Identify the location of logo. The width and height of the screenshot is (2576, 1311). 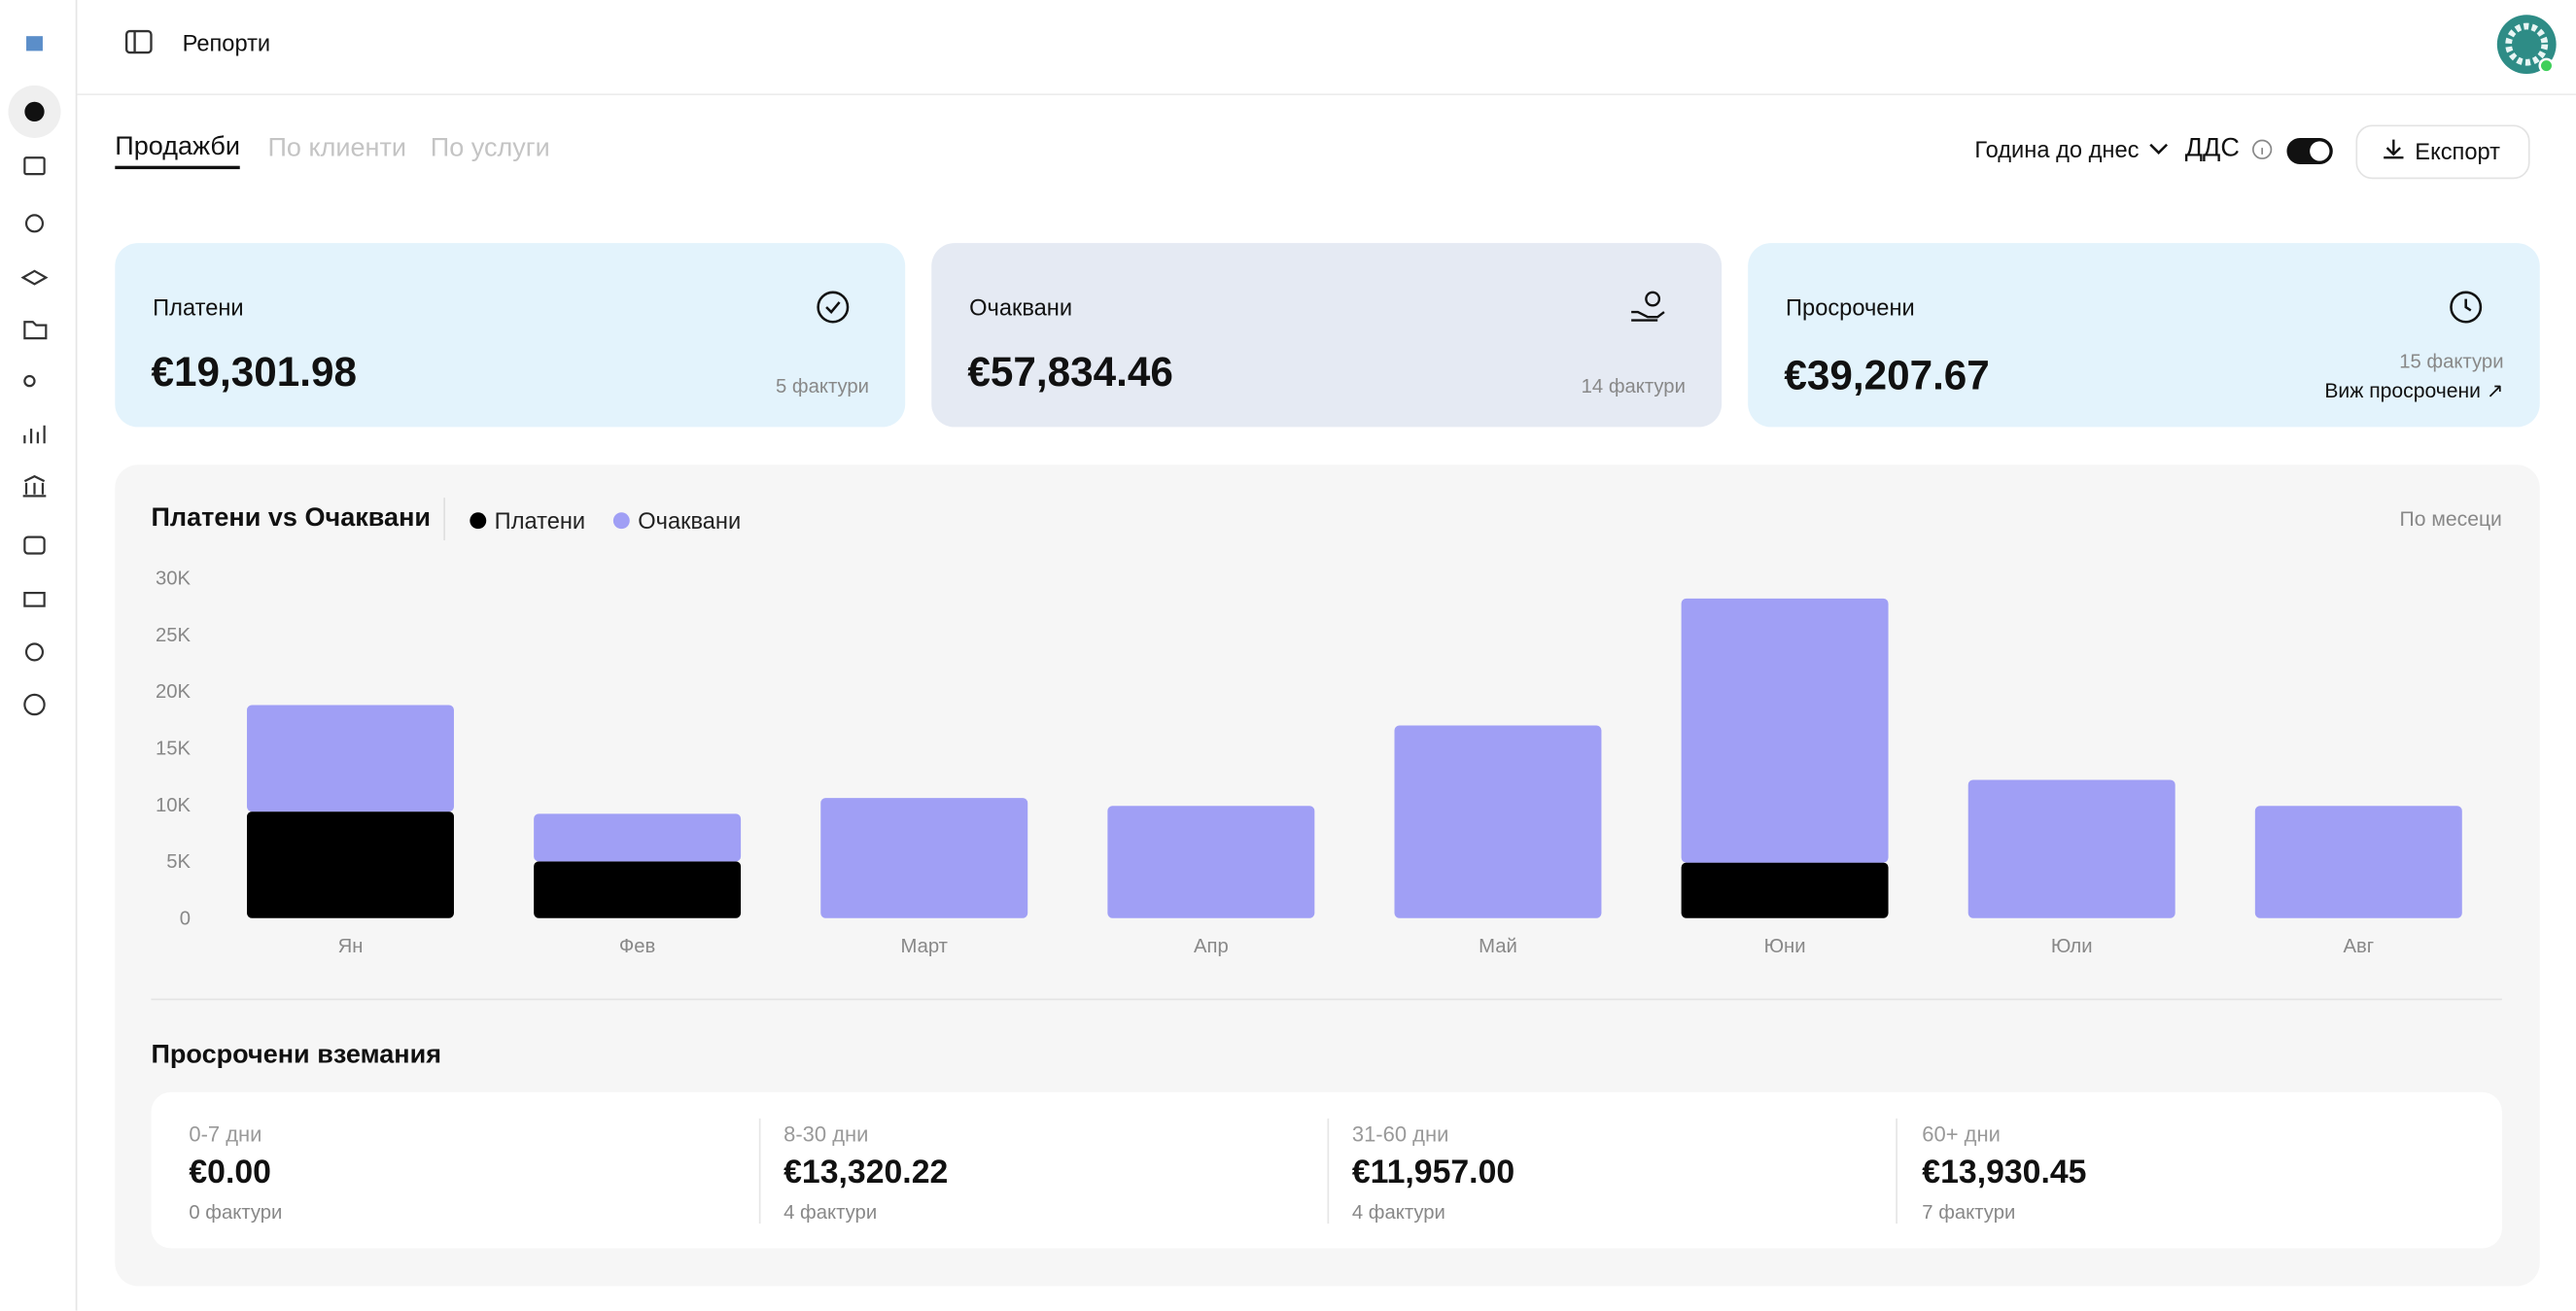
(35, 44).